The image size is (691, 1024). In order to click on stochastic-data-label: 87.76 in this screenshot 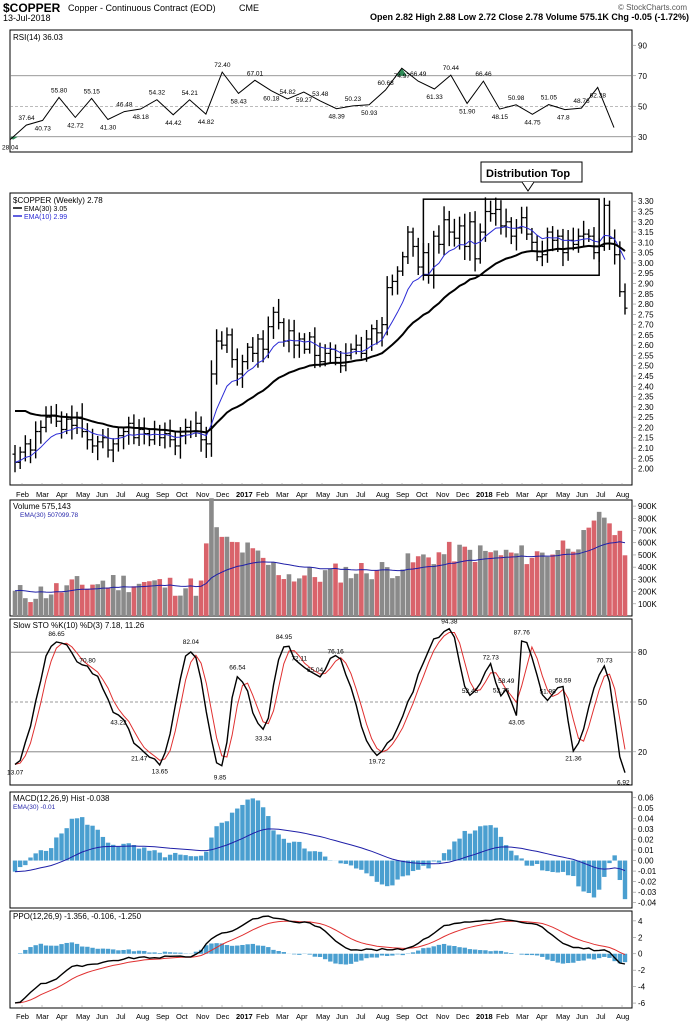, I will do `click(522, 632)`.